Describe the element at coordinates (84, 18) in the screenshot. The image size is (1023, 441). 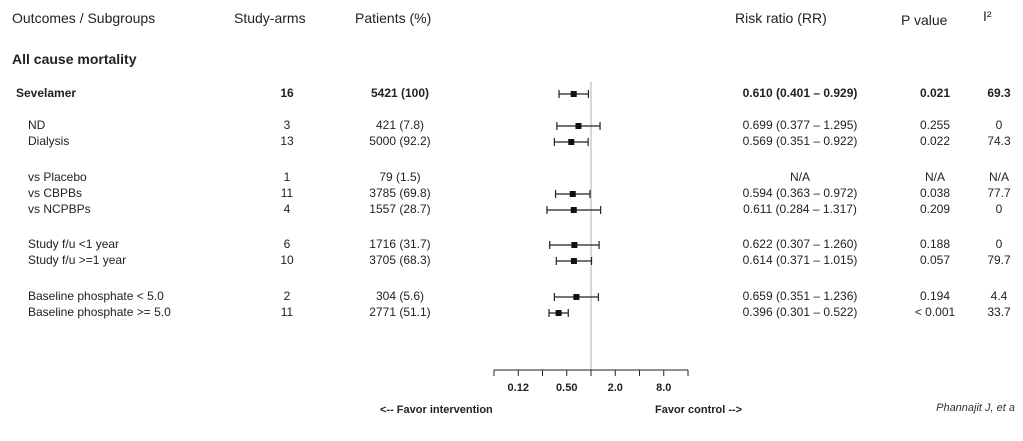
I see `header-outcomes: Outcomes / Subgroups` at that location.